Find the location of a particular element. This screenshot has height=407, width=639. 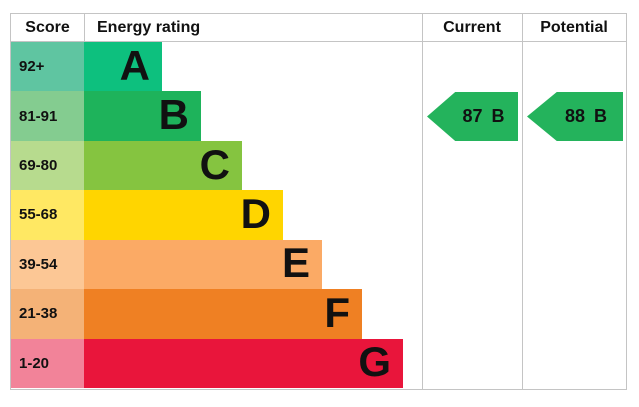

band-bar: B is located at coordinates (142, 116).